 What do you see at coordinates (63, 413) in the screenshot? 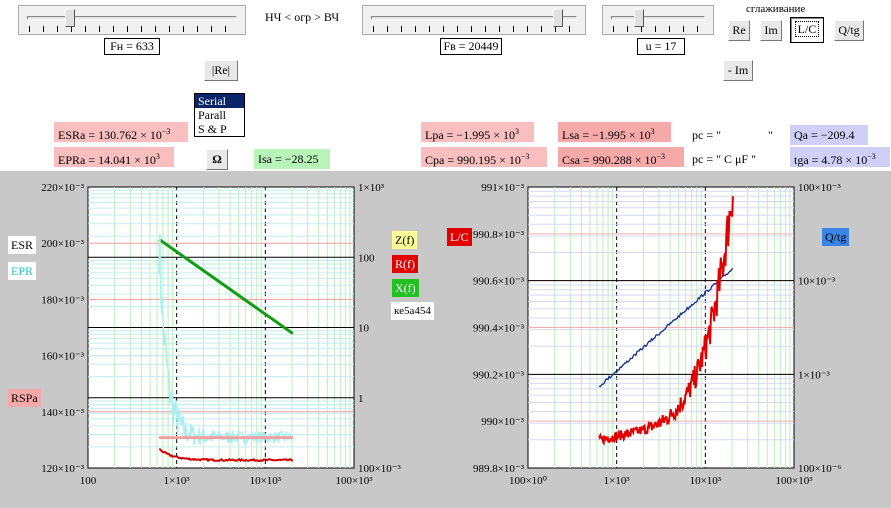
I see `left-plot-ytick-left: 140×10⁻³` at bounding box center [63, 413].